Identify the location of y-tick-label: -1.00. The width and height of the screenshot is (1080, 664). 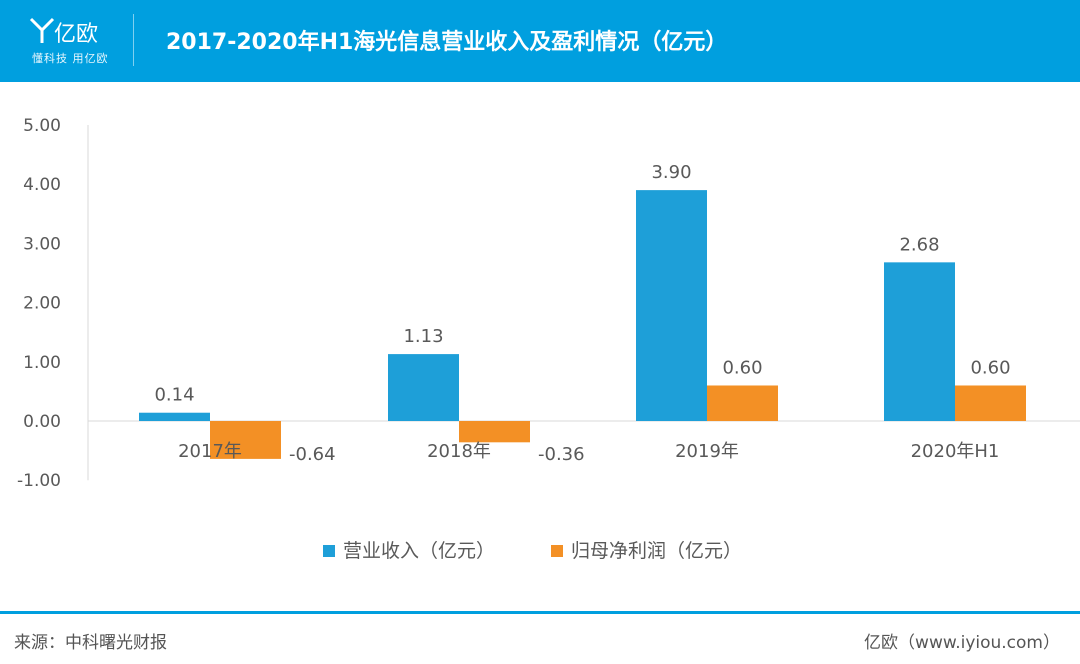
(39, 481).